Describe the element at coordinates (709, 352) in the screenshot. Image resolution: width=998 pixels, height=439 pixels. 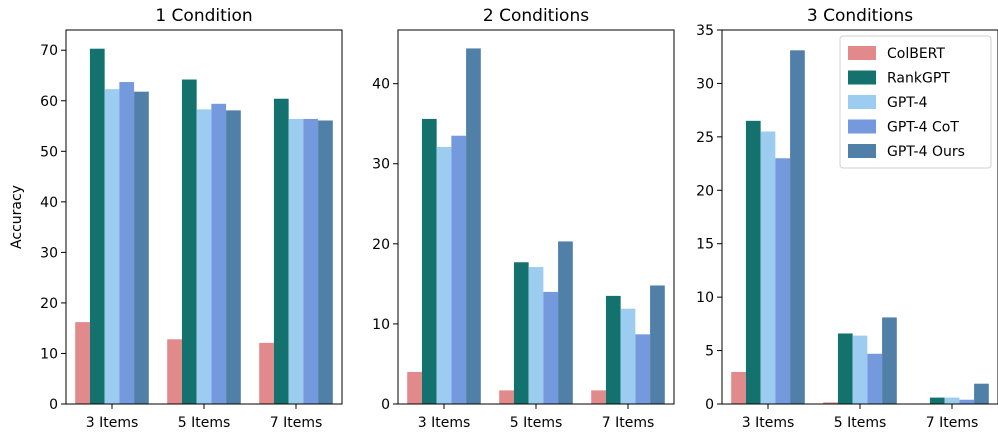
I see `y-tick-label: 5` at that location.